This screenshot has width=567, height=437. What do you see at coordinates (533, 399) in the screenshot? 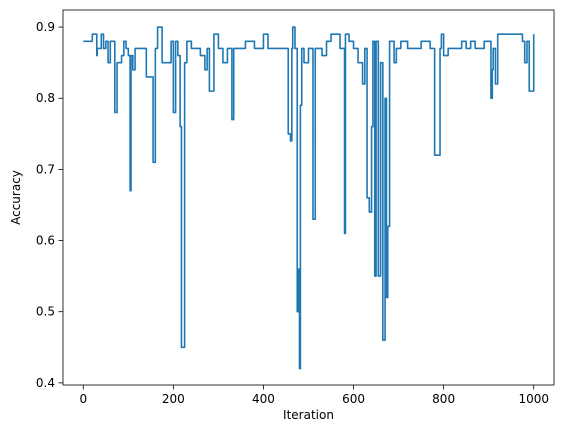
I see `x-tick-label: 1000` at bounding box center [533, 399].